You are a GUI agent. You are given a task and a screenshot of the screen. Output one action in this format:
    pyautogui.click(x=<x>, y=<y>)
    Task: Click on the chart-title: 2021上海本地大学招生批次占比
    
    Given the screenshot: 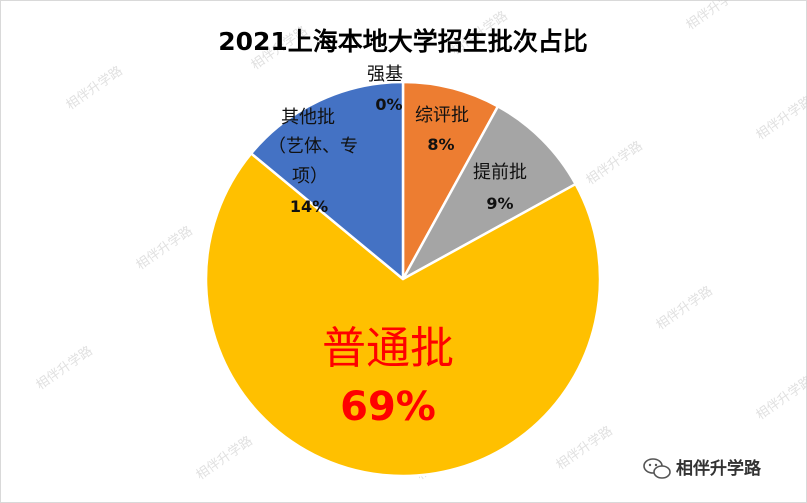 What is the action you would take?
    pyautogui.click(x=403, y=41)
    